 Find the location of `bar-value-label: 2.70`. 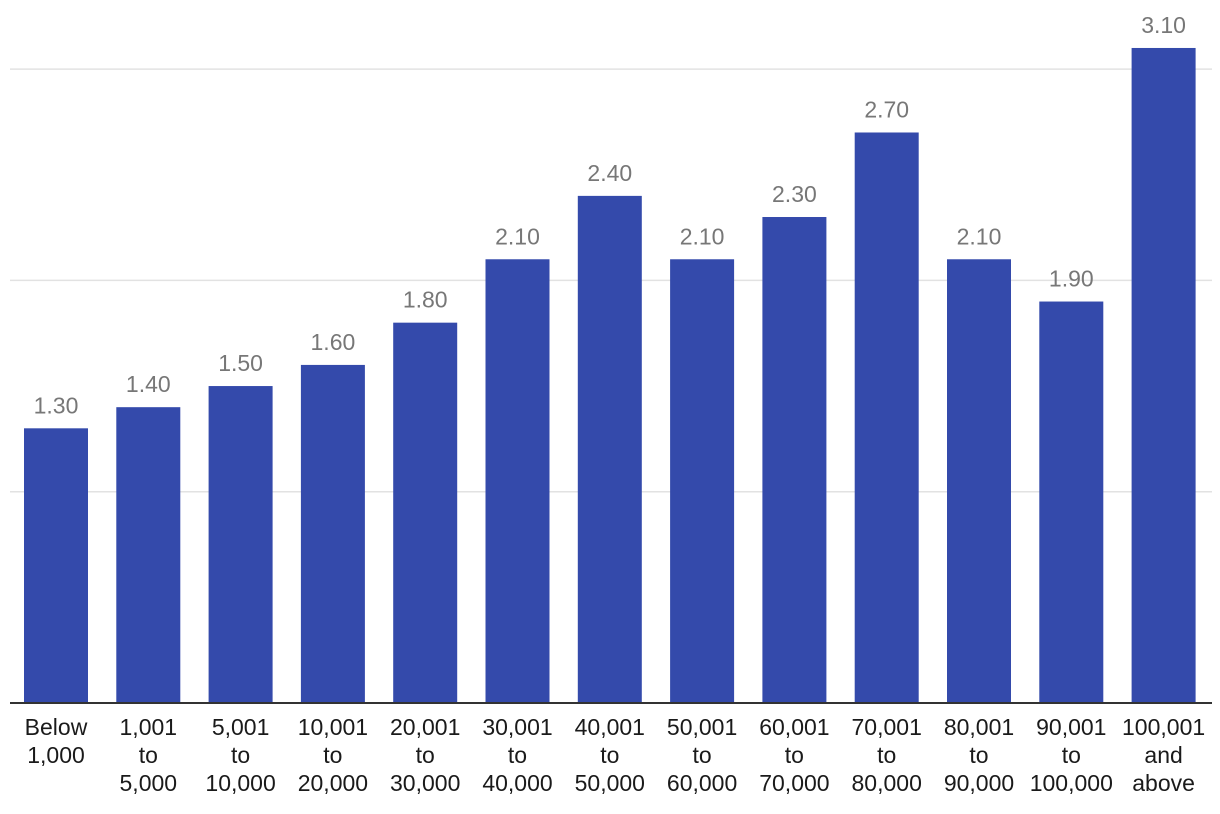

bar-value-label: 2.70 is located at coordinates (886, 109).